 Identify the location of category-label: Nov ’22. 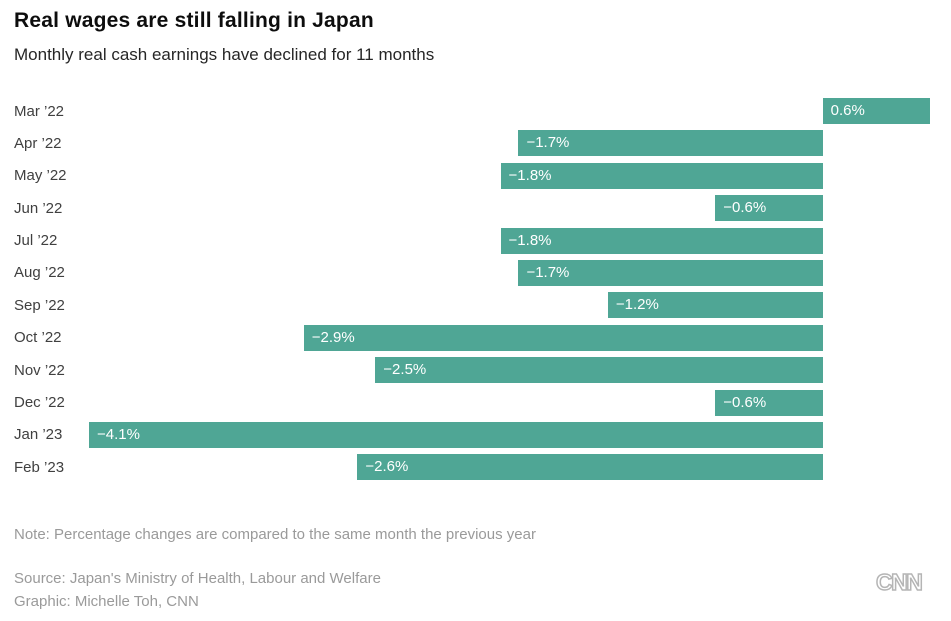
(39, 370).